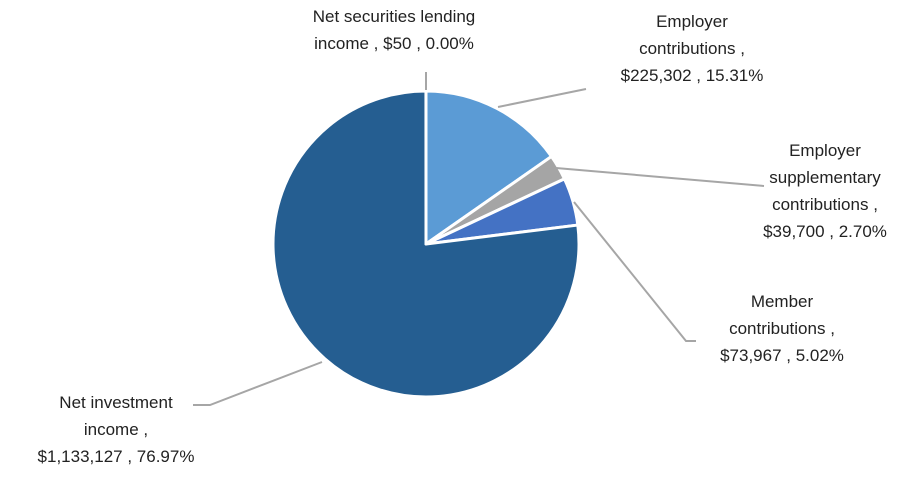  Describe the element at coordinates (634, 271) in the screenshot. I see `leader-line-member-contributions` at that location.